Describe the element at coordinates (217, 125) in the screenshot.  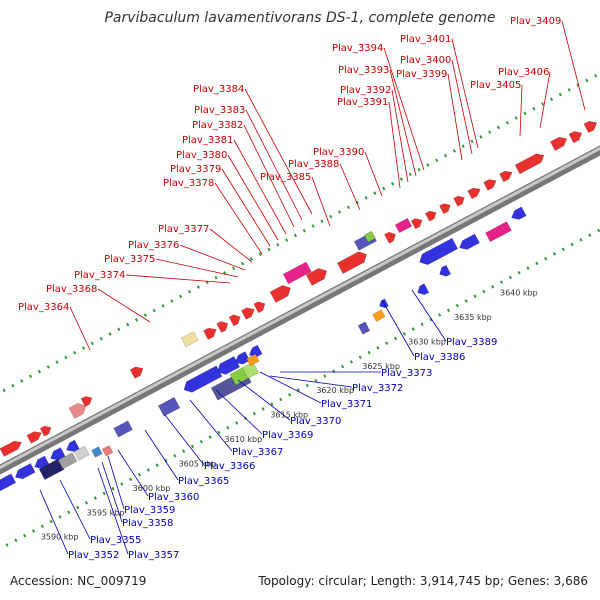
I see `gene-label-forward: Plav_3382` at that location.